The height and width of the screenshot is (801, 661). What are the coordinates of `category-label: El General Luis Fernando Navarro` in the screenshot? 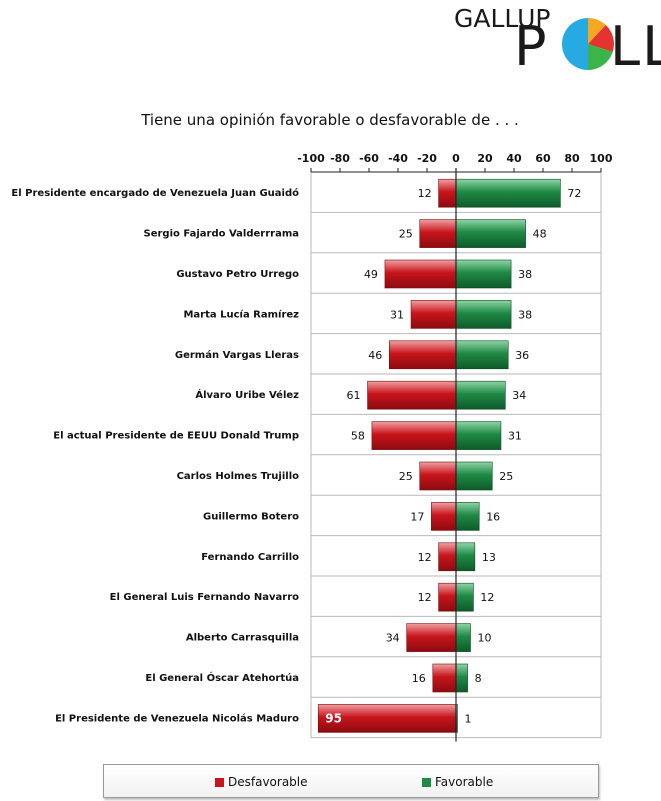 It's located at (204, 597).